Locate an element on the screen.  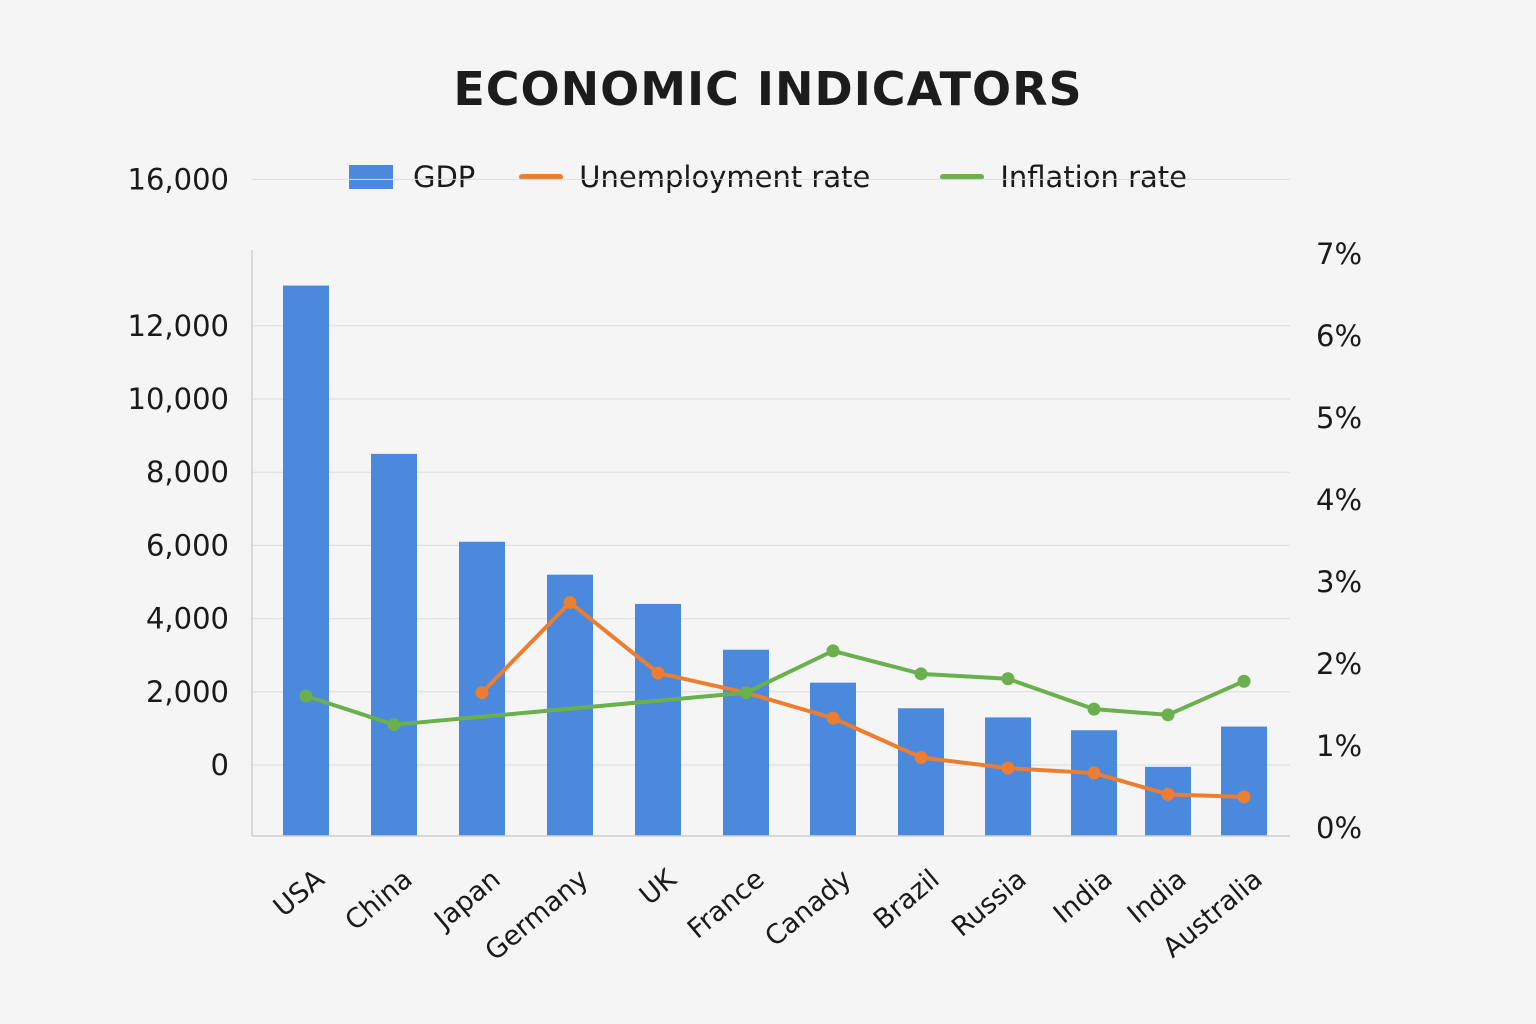
y-right-tick-label: 2% is located at coordinates (1339, 664).